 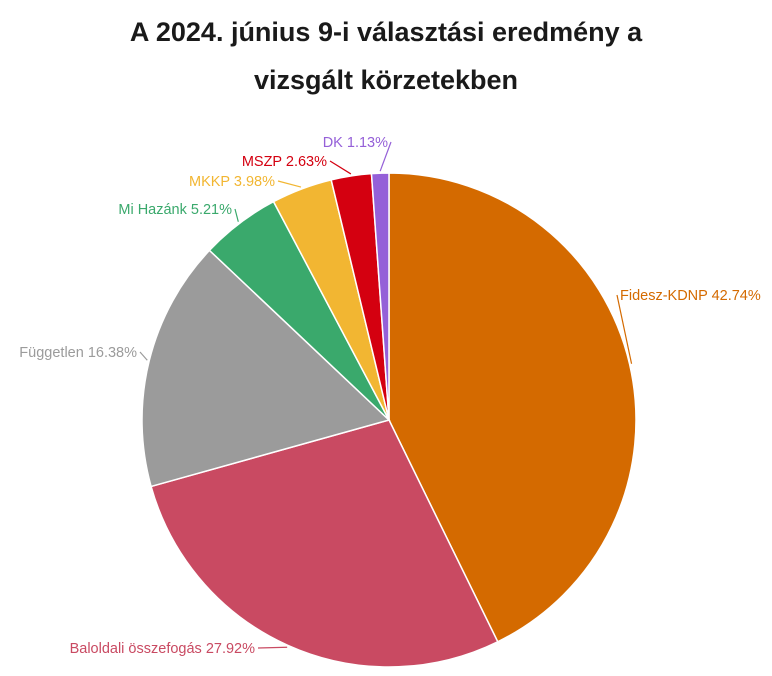 I want to click on slice-label-f-ggetlen: Független 16.38%, so click(x=78, y=353).